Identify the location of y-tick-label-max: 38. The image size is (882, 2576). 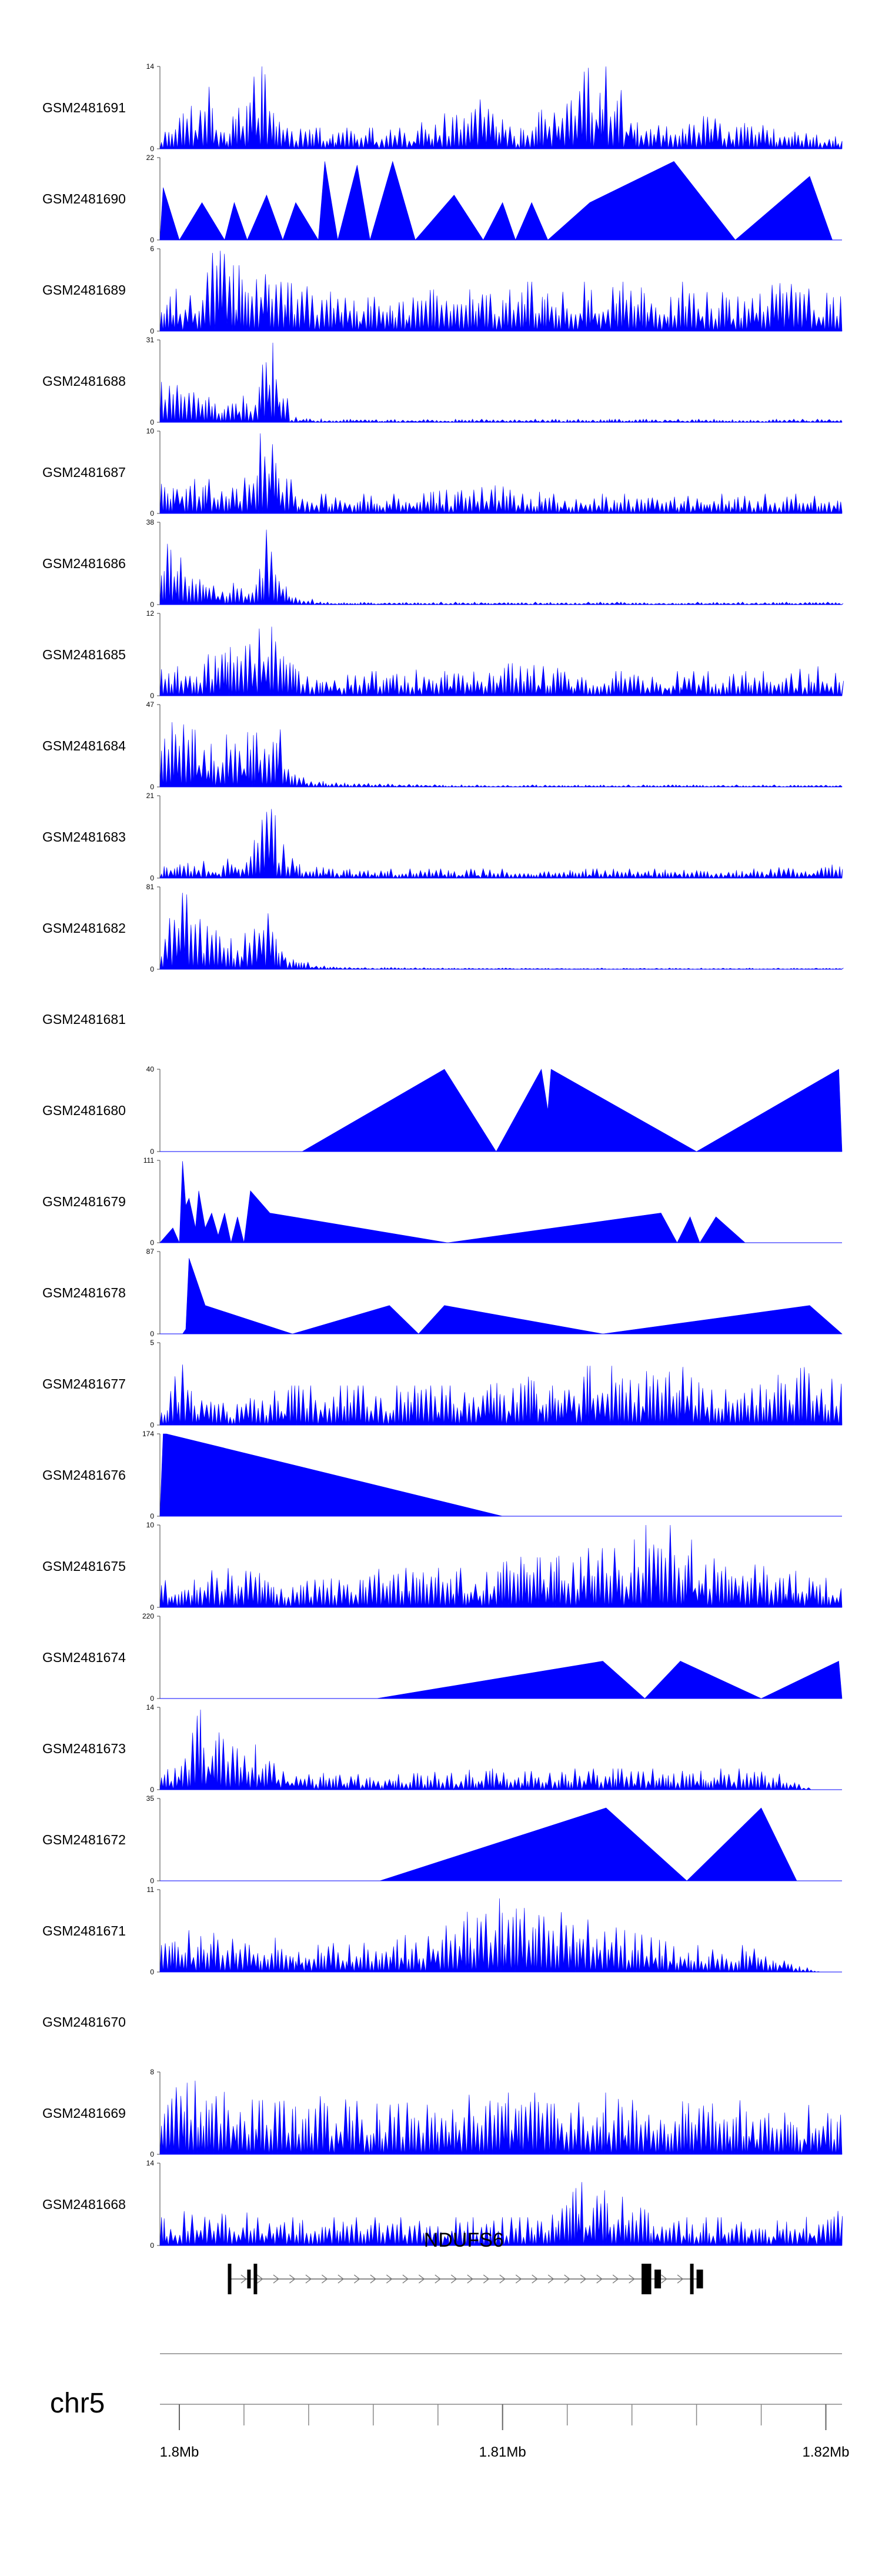
(150, 522).